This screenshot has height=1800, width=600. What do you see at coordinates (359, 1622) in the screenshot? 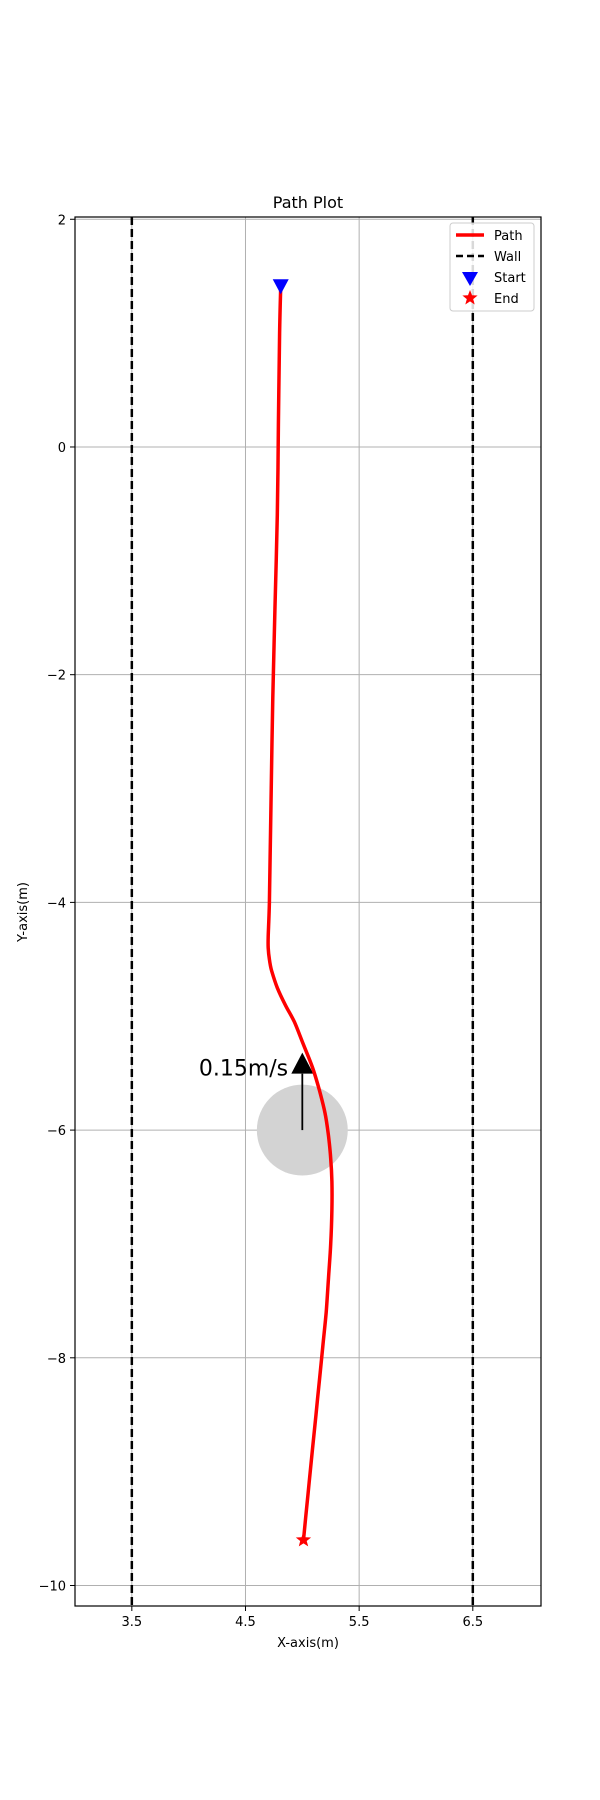
I see `x-tick-label: 5.5` at bounding box center [359, 1622].